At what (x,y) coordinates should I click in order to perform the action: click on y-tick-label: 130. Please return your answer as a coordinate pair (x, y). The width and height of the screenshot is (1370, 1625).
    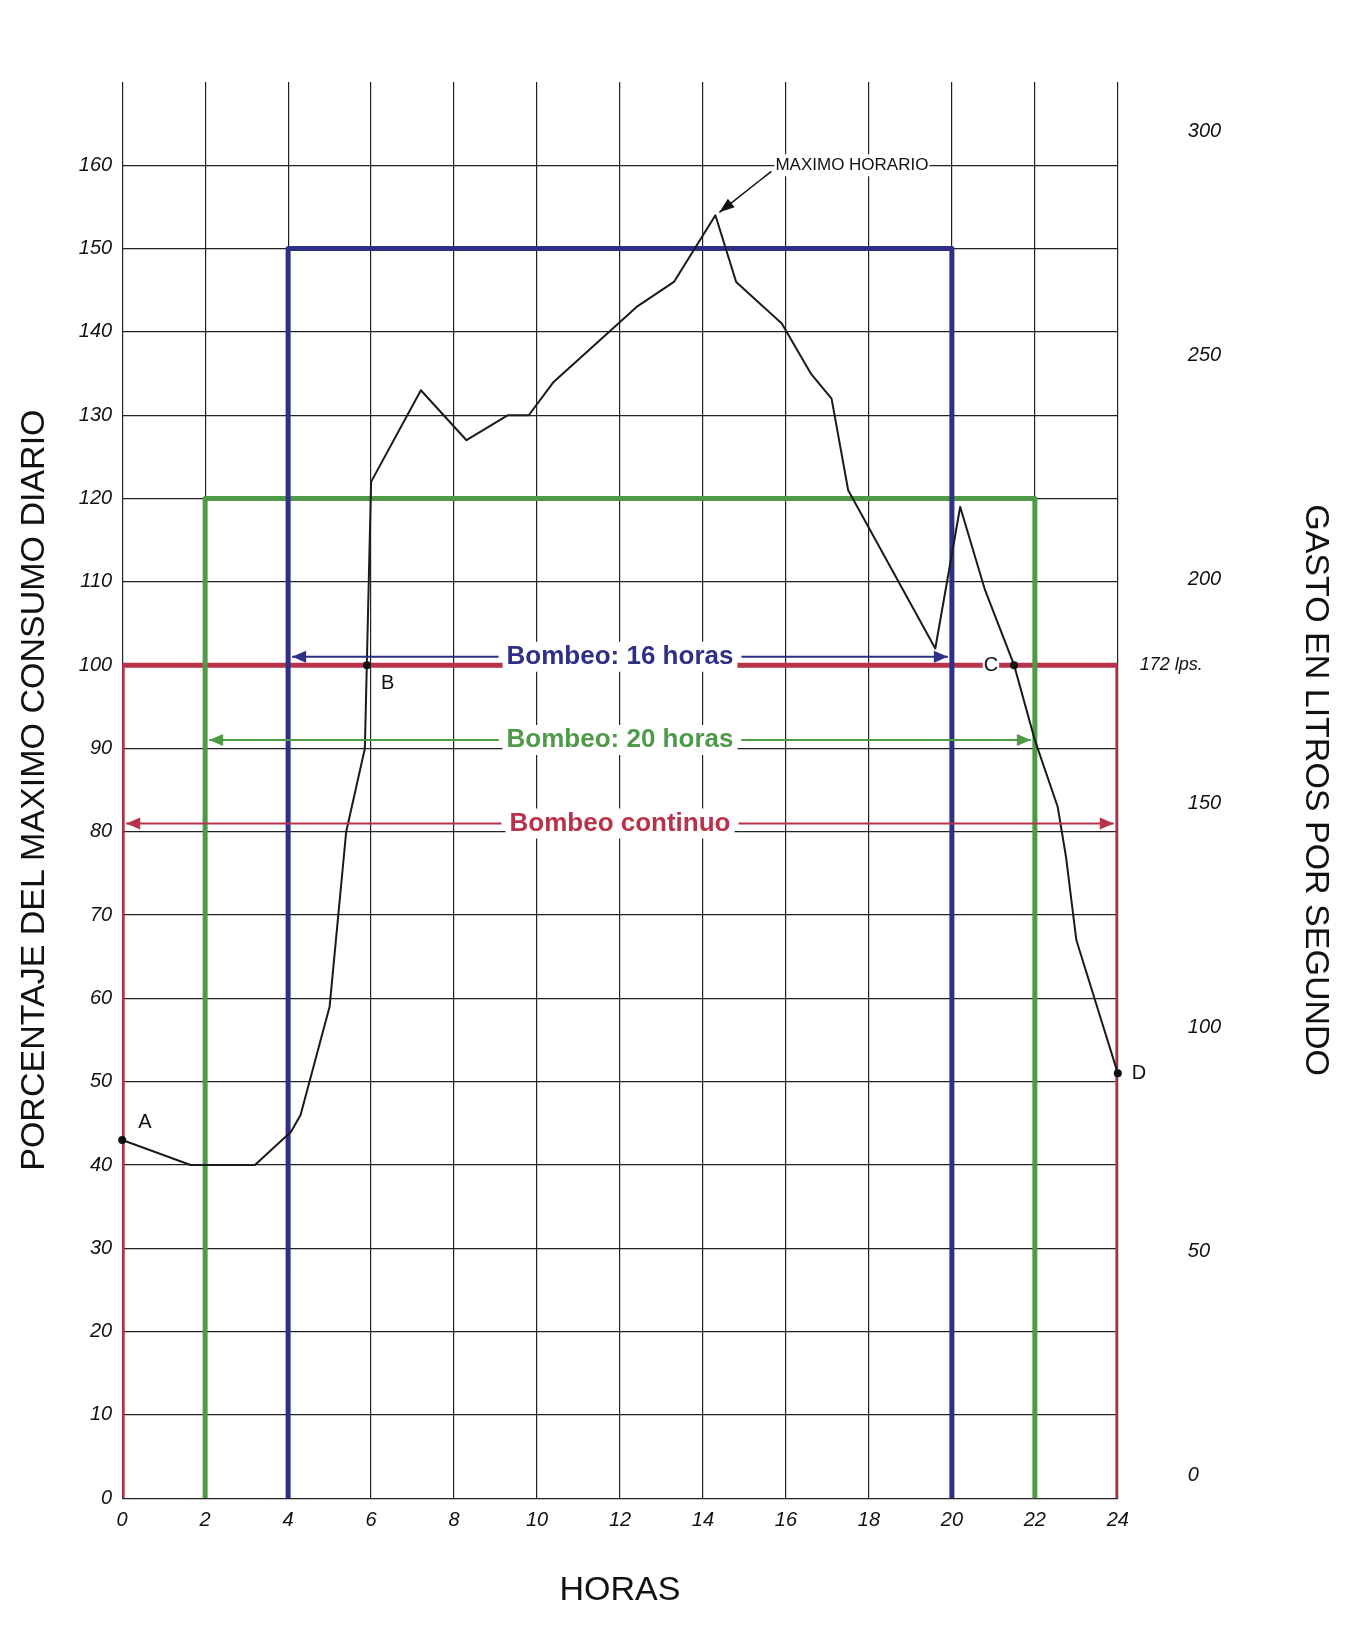
    Looking at the image, I should click on (95, 413).